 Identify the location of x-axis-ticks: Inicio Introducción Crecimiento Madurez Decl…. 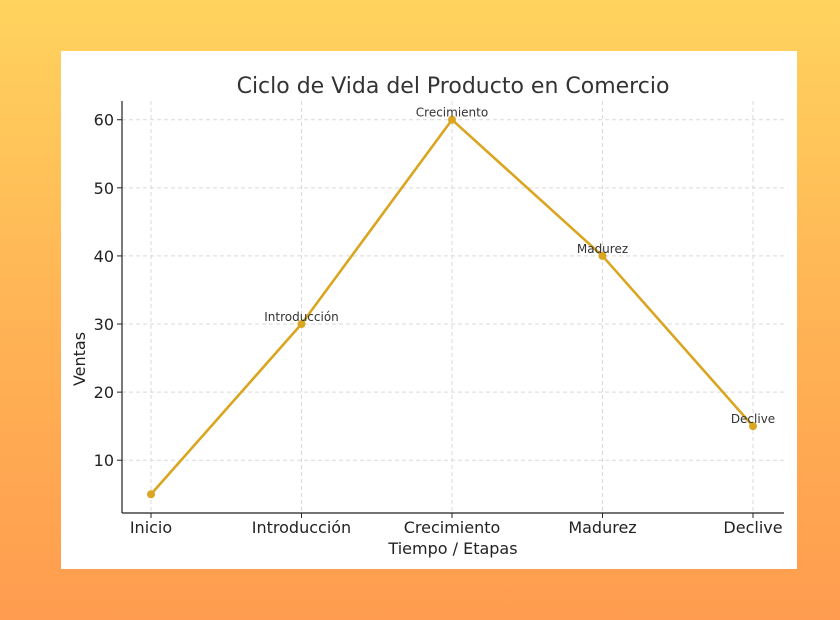
(456, 525).